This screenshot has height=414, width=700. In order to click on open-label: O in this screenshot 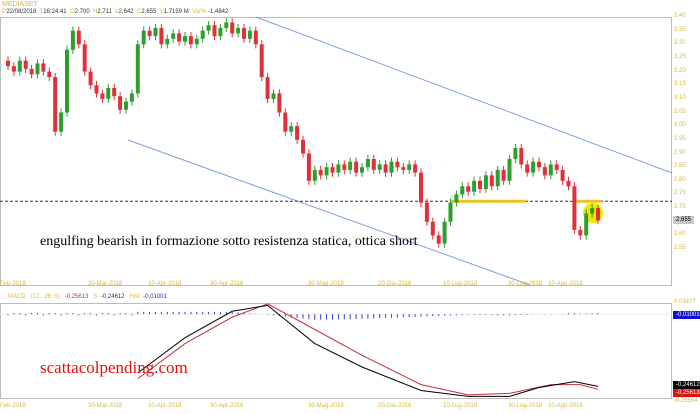, I will do `click(72, 12)`.